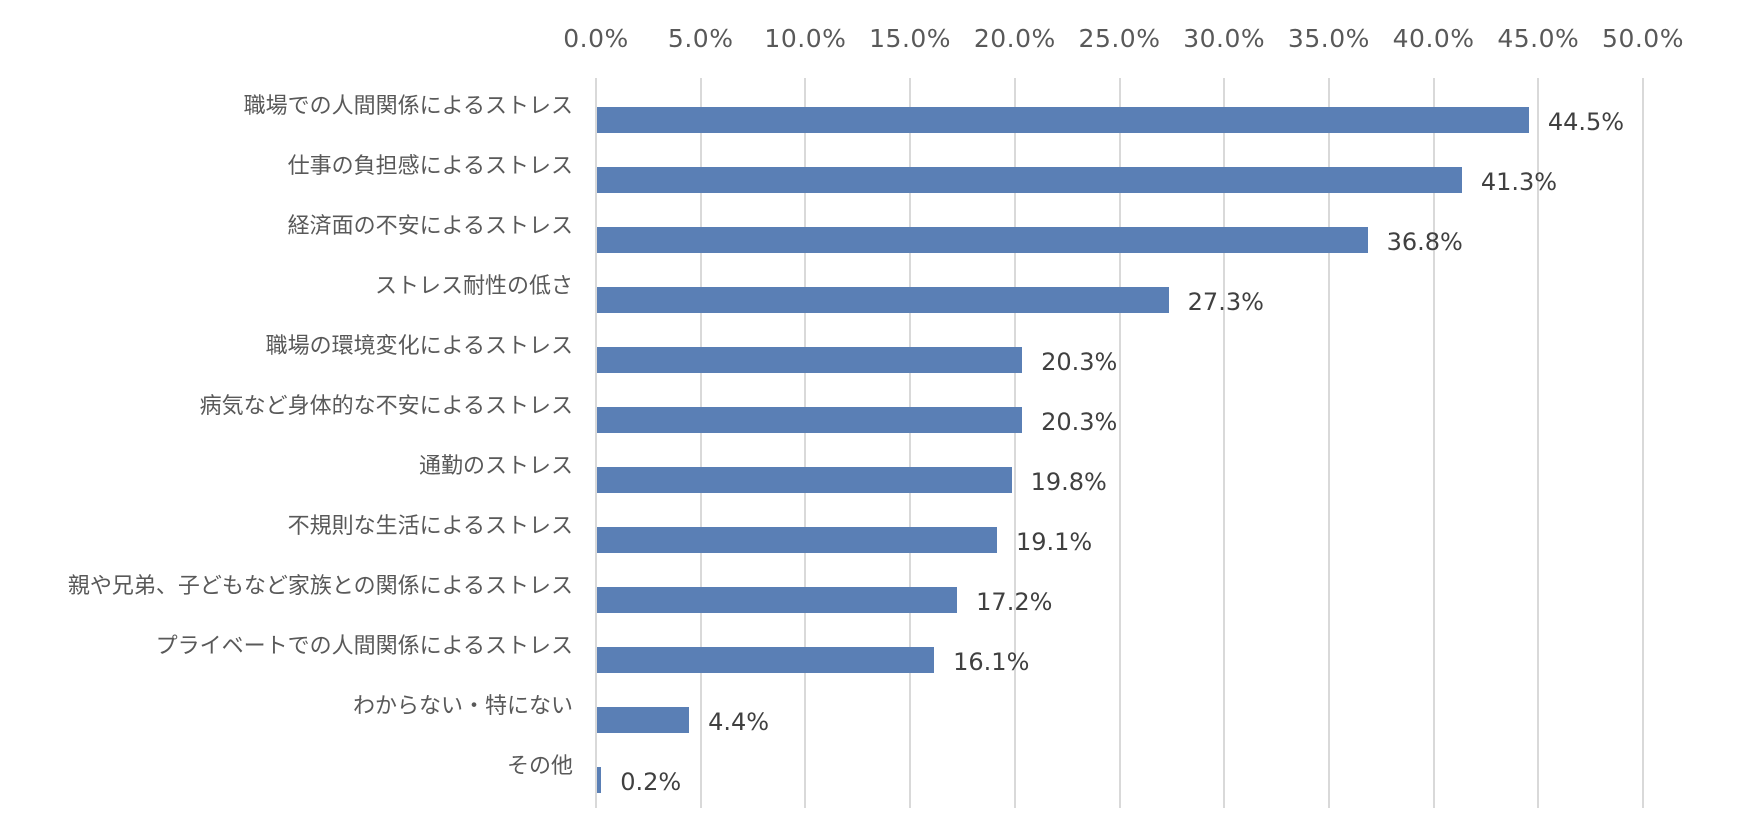 The image size is (1761, 823). What do you see at coordinates (419, 346) in the screenshot?
I see `category-label: 職場の環境変化によるストレス` at bounding box center [419, 346].